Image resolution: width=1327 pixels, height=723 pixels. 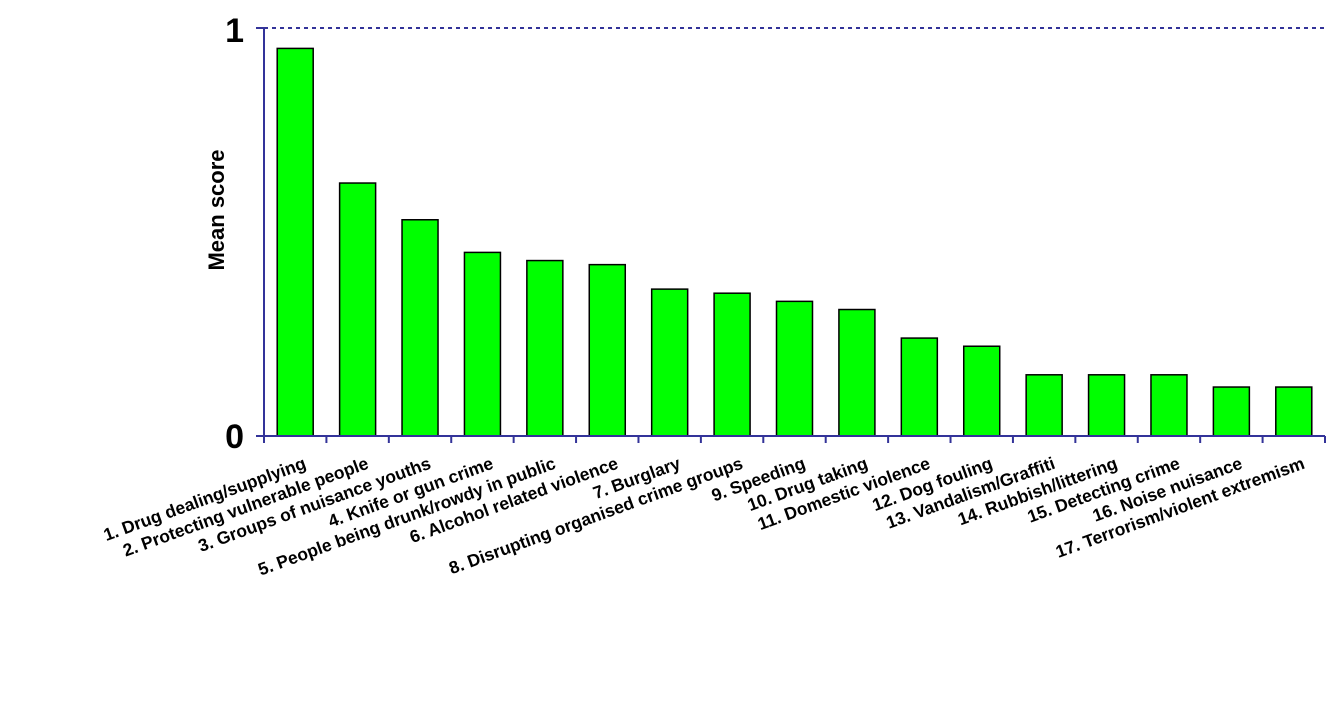 I want to click on y-tick-label-0: 0, so click(x=234, y=437).